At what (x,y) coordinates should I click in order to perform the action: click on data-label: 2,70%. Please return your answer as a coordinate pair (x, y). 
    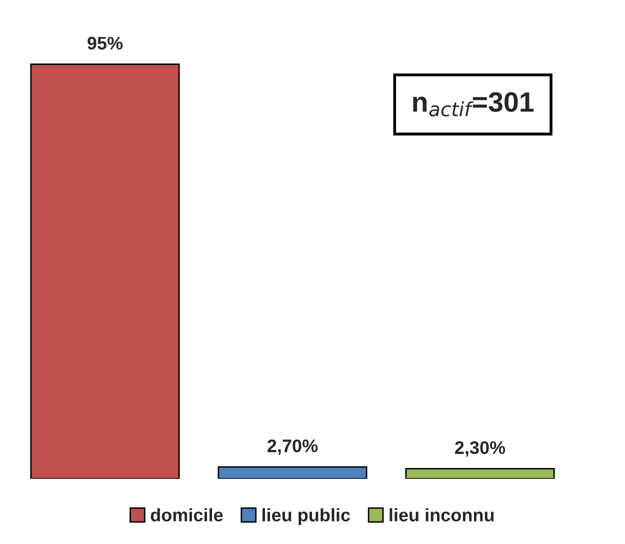
    Looking at the image, I should click on (293, 447).